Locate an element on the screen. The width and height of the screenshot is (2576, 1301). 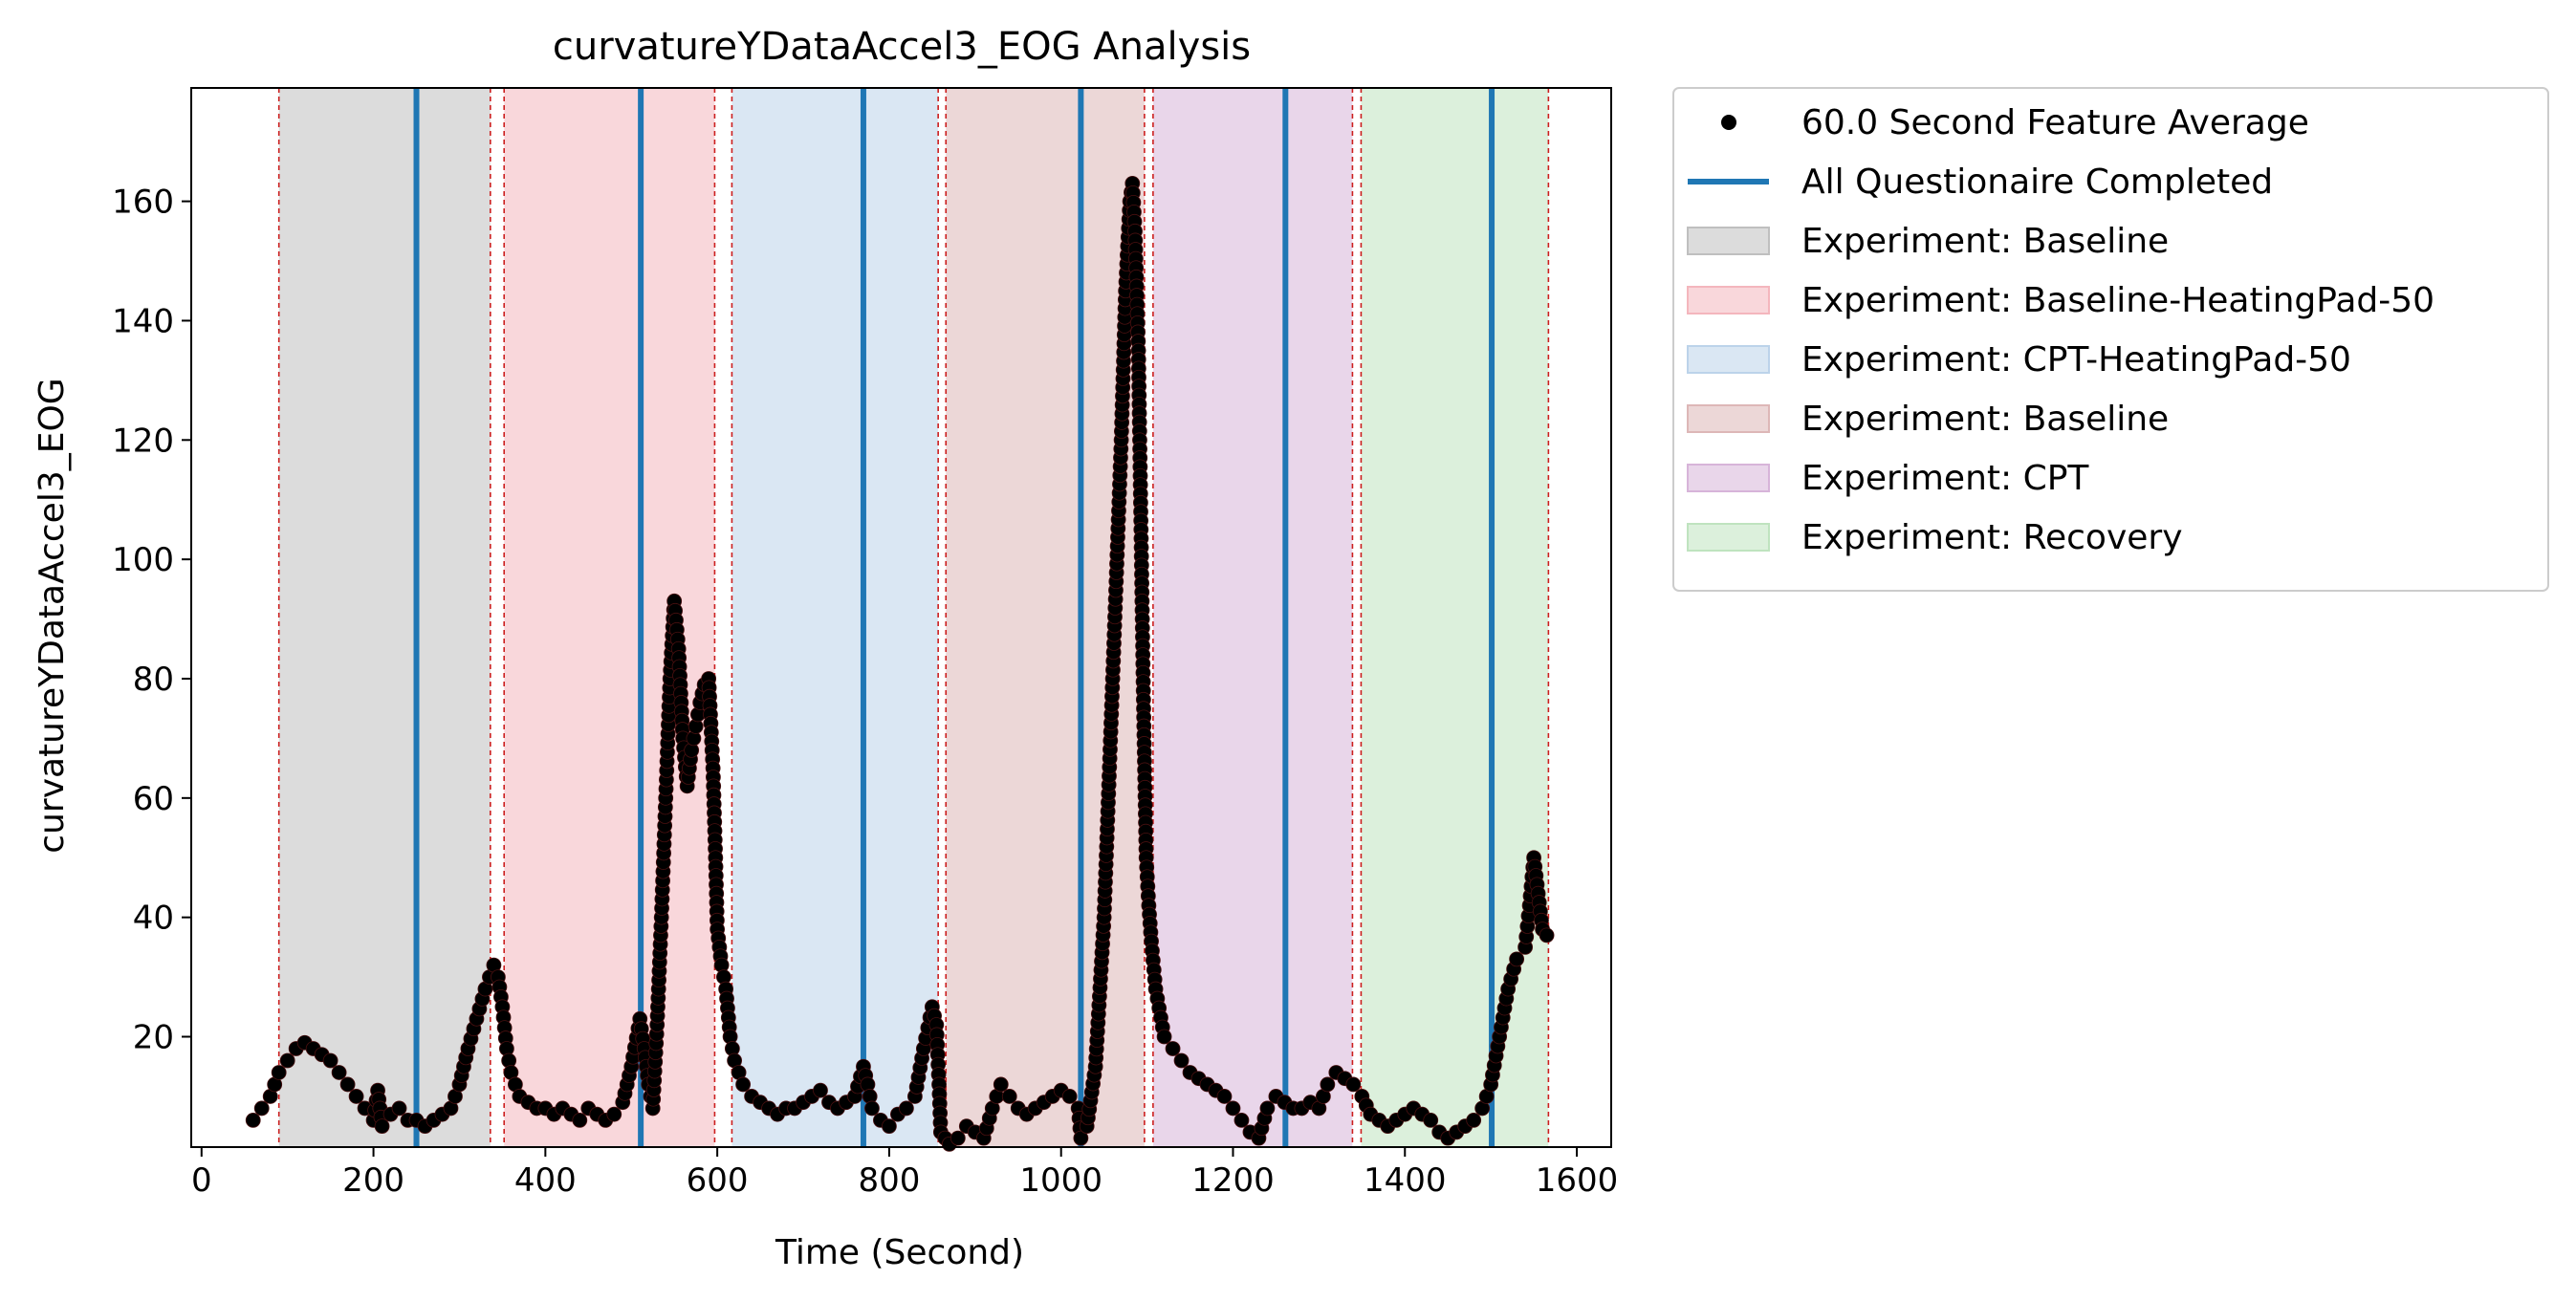
legend-label: 60.0 Second Feature Average is located at coordinates (2055, 123).